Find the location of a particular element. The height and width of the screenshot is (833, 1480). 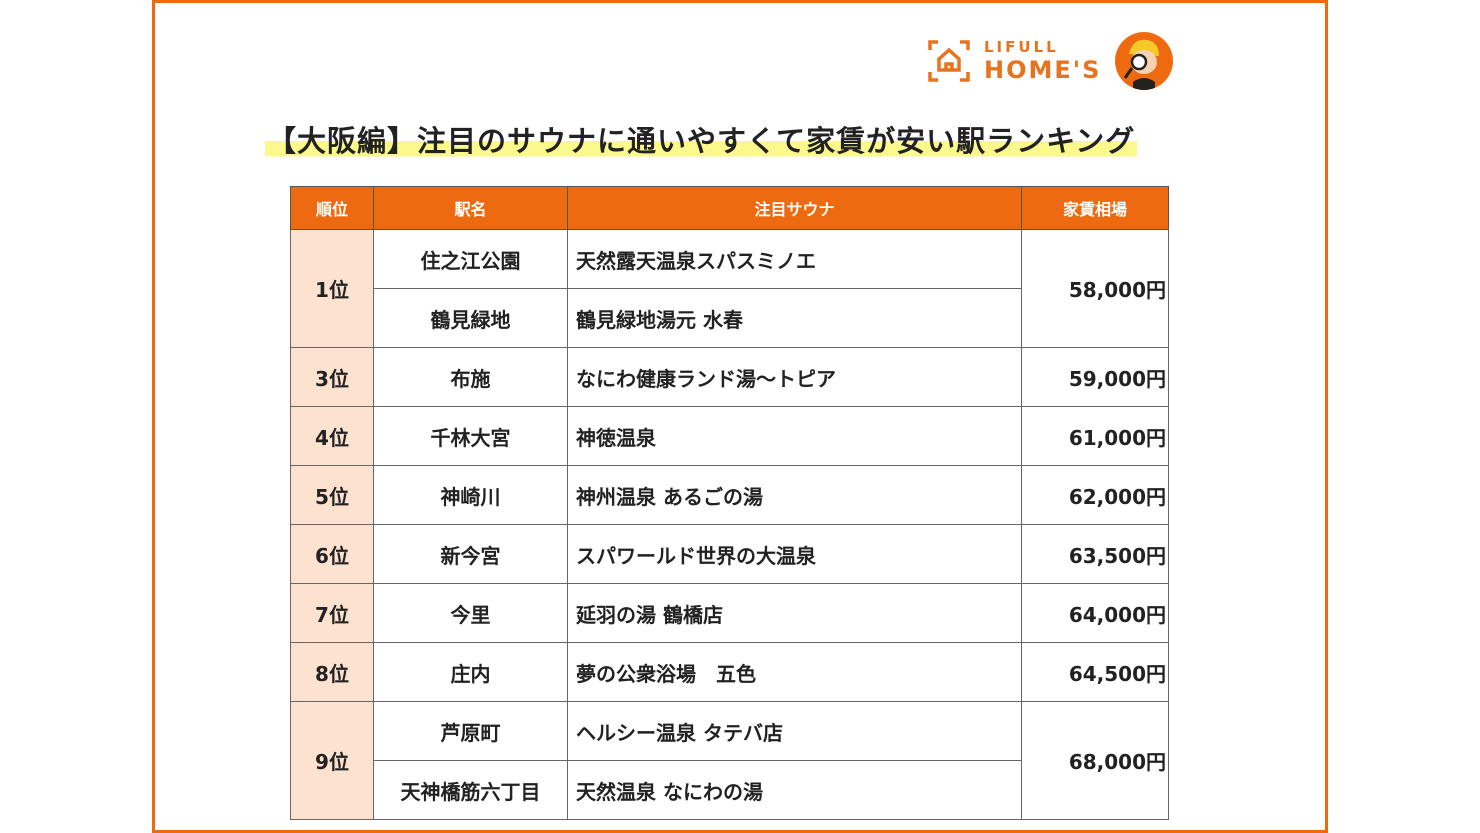

rent-cell: 58,000円 is located at coordinates (1095, 288).